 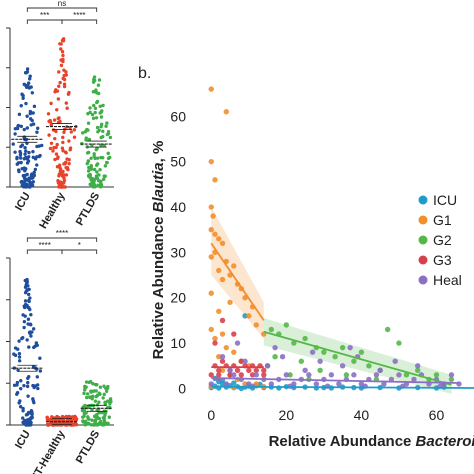 What do you see at coordinates (237, 281) in the screenshot?
I see `trend-line` at bounding box center [237, 281].